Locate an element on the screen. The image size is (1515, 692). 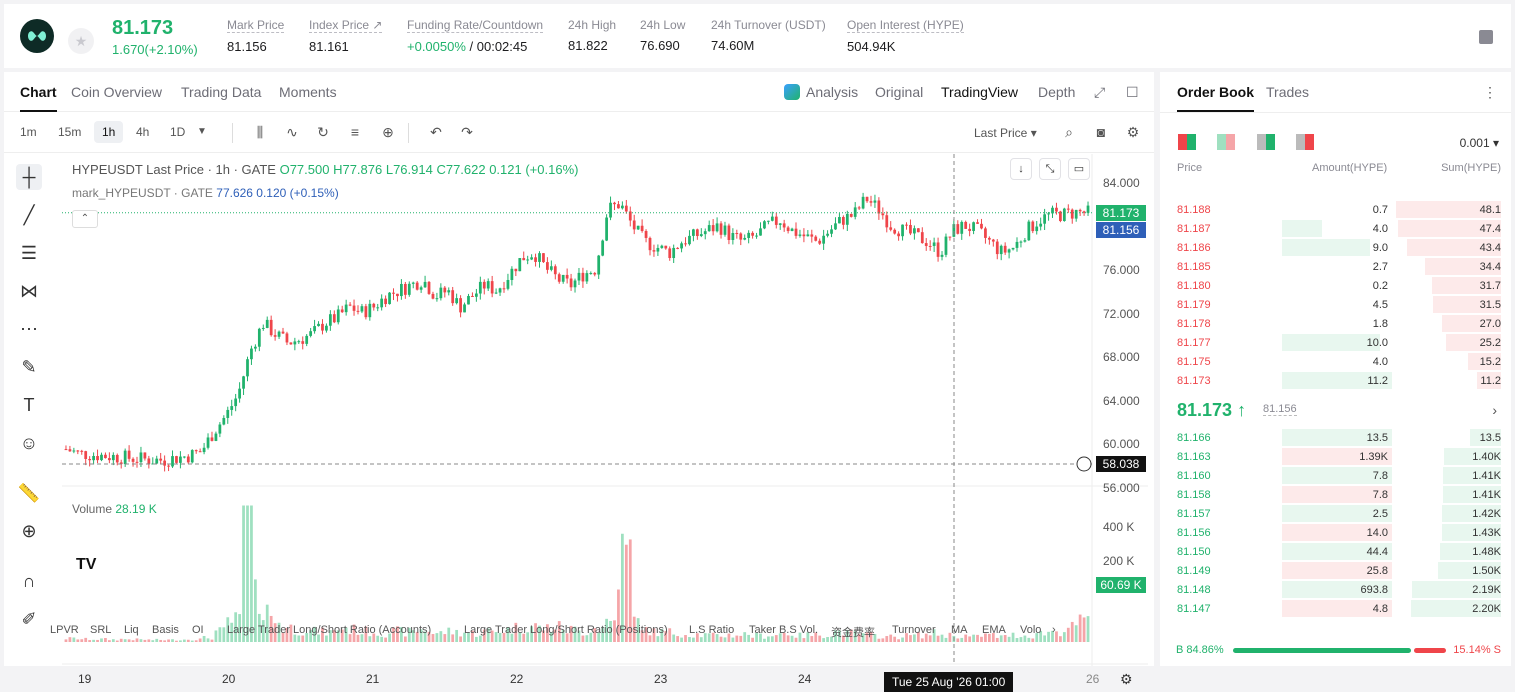
brush-icon: ✎ is located at coordinates (29, 367).